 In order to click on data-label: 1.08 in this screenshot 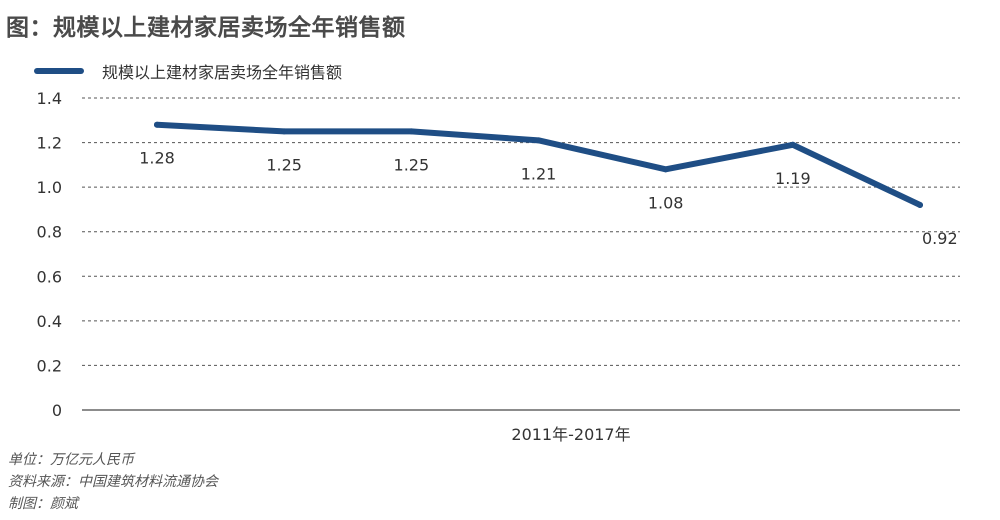, I will do `click(666, 202)`.